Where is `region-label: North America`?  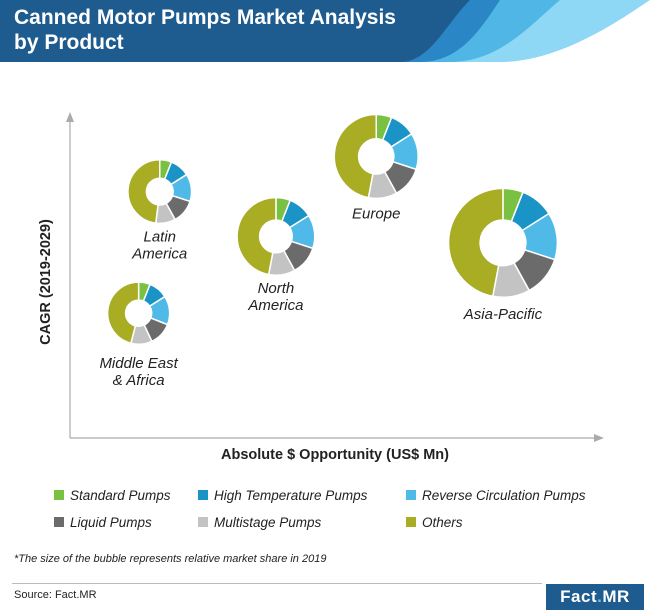 region-label: North America is located at coordinates (275, 297).